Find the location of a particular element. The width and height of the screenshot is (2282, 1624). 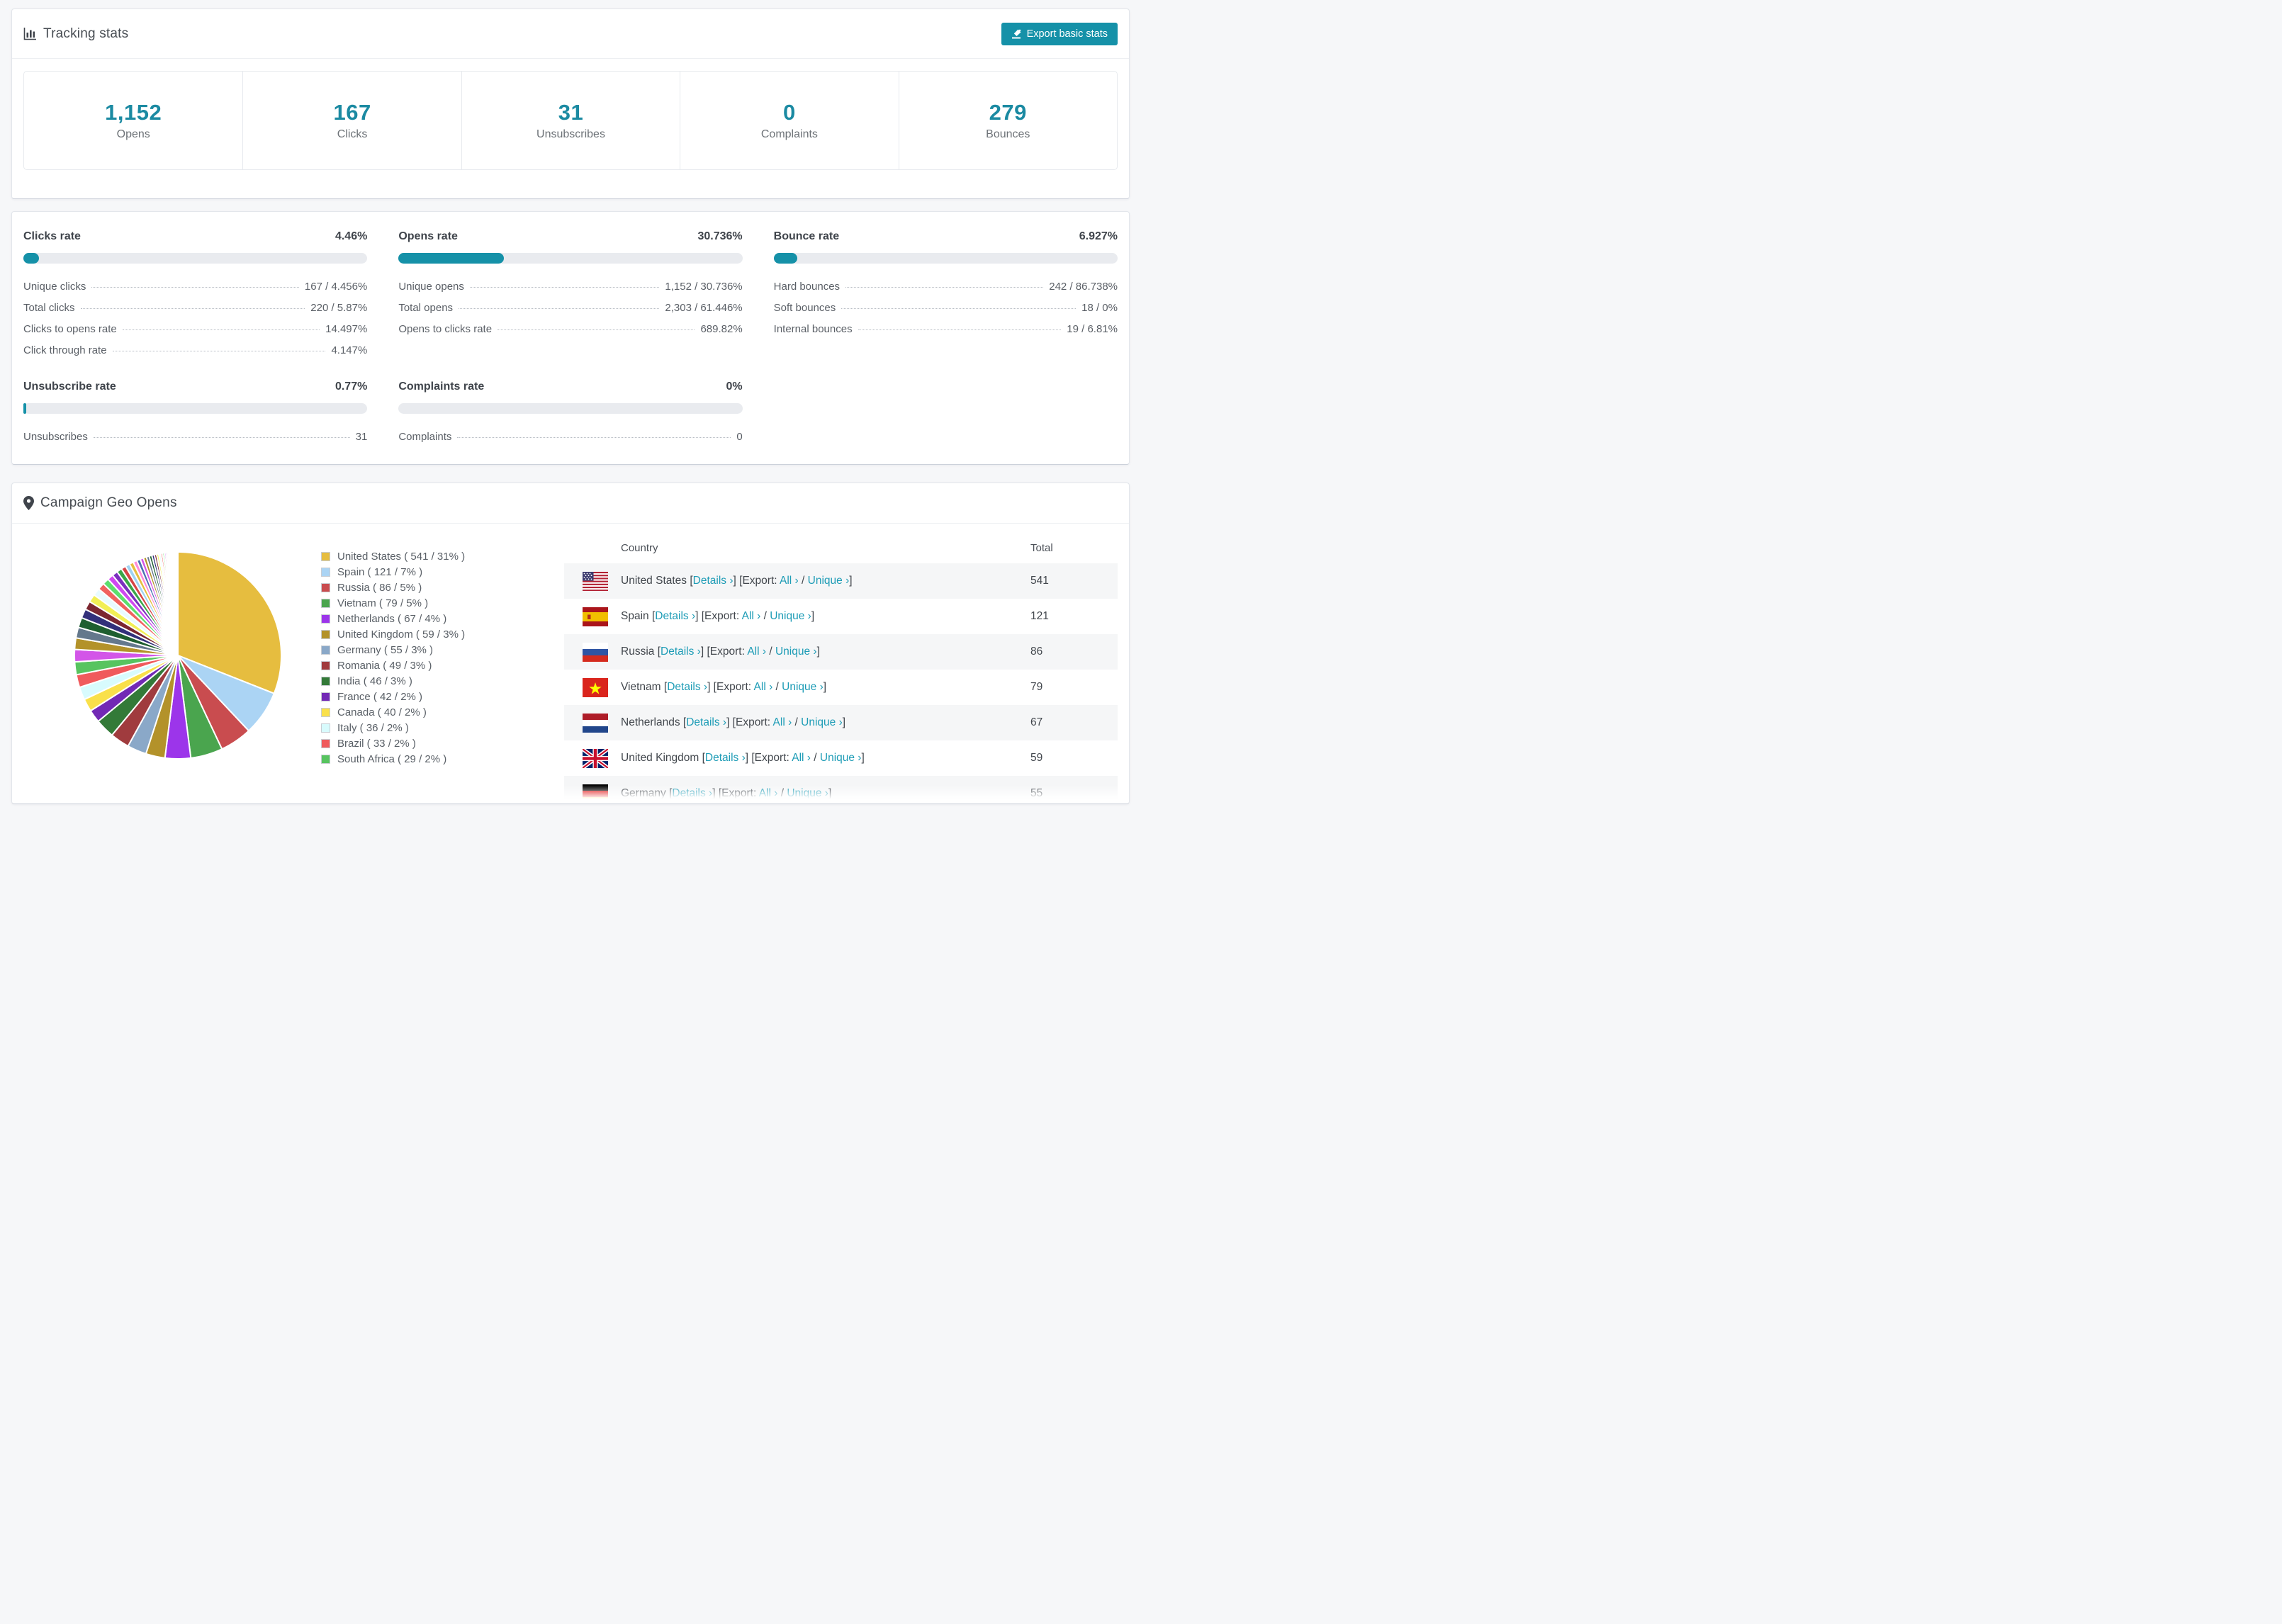

legend-item-spain: Spain ( 121 / 7% ) is located at coordinates (442, 572).